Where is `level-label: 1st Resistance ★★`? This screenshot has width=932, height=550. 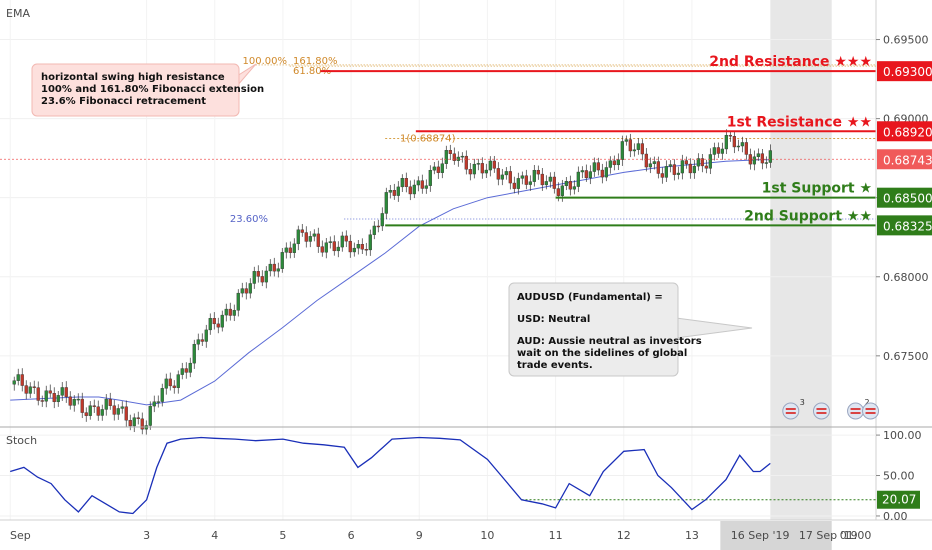 level-label: 1st Resistance ★★ is located at coordinates (799, 122).